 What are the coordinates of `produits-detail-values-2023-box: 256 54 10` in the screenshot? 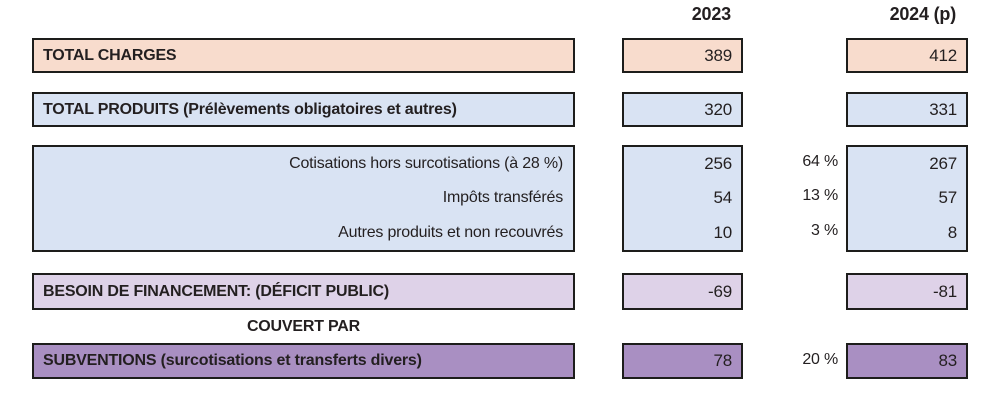 It's located at (682, 198).